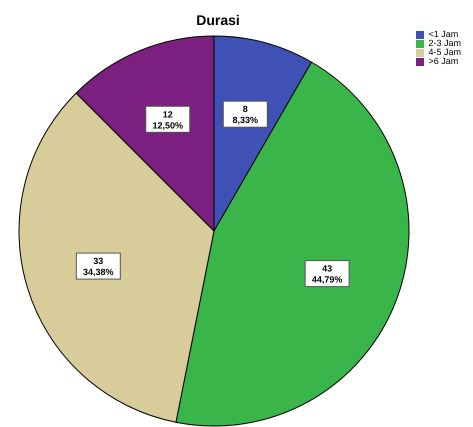  What do you see at coordinates (245, 115) in the screenshot?
I see `data-label: 8 8,33%` at bounding box center [245, 115].